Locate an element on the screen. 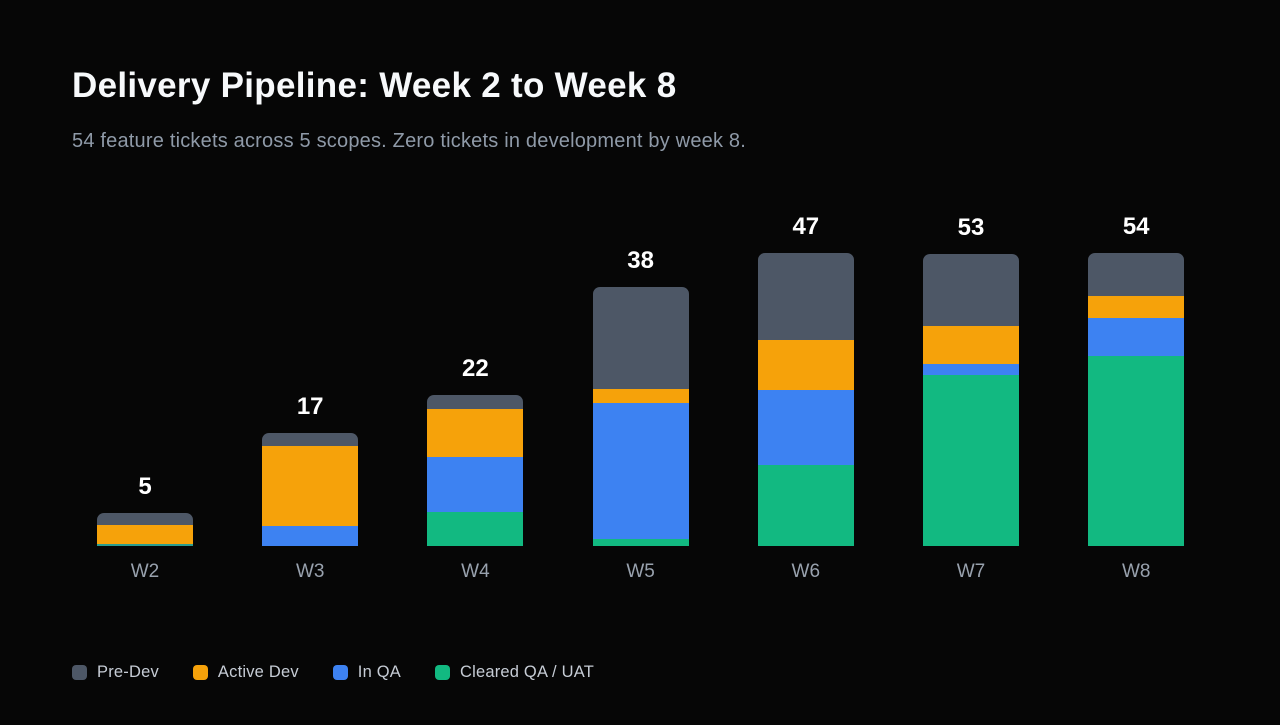 The width and height of the screenshot is (1280, 725). x-axis-label-W4: W4 is located at coordinates (475, 571).